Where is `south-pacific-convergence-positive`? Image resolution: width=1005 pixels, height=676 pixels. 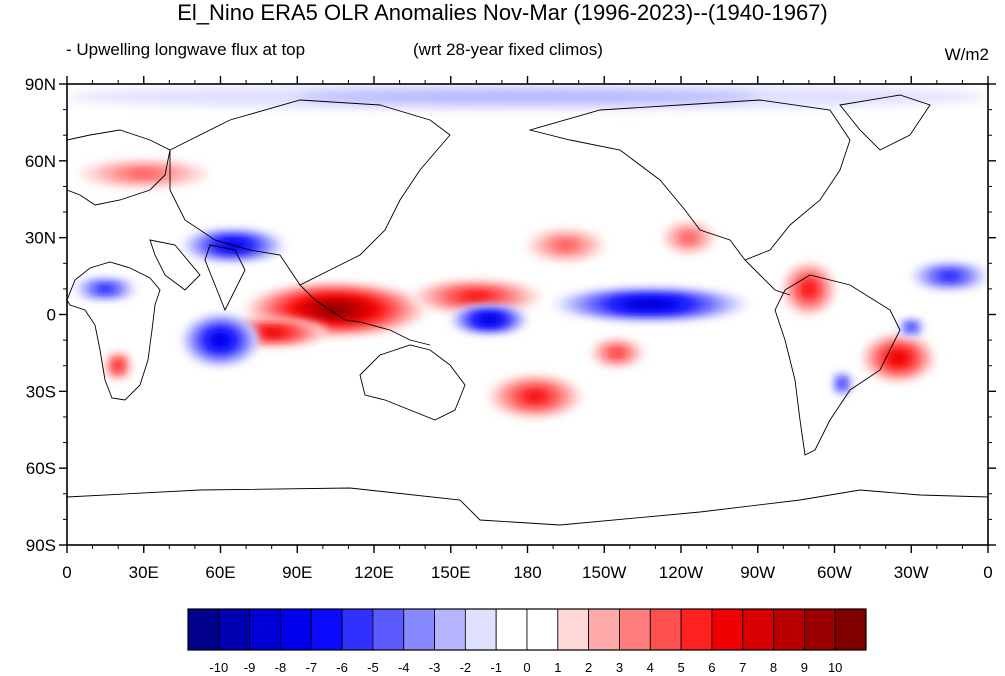
south-pacific-convergence-positive is located at coordinates (535, 396).